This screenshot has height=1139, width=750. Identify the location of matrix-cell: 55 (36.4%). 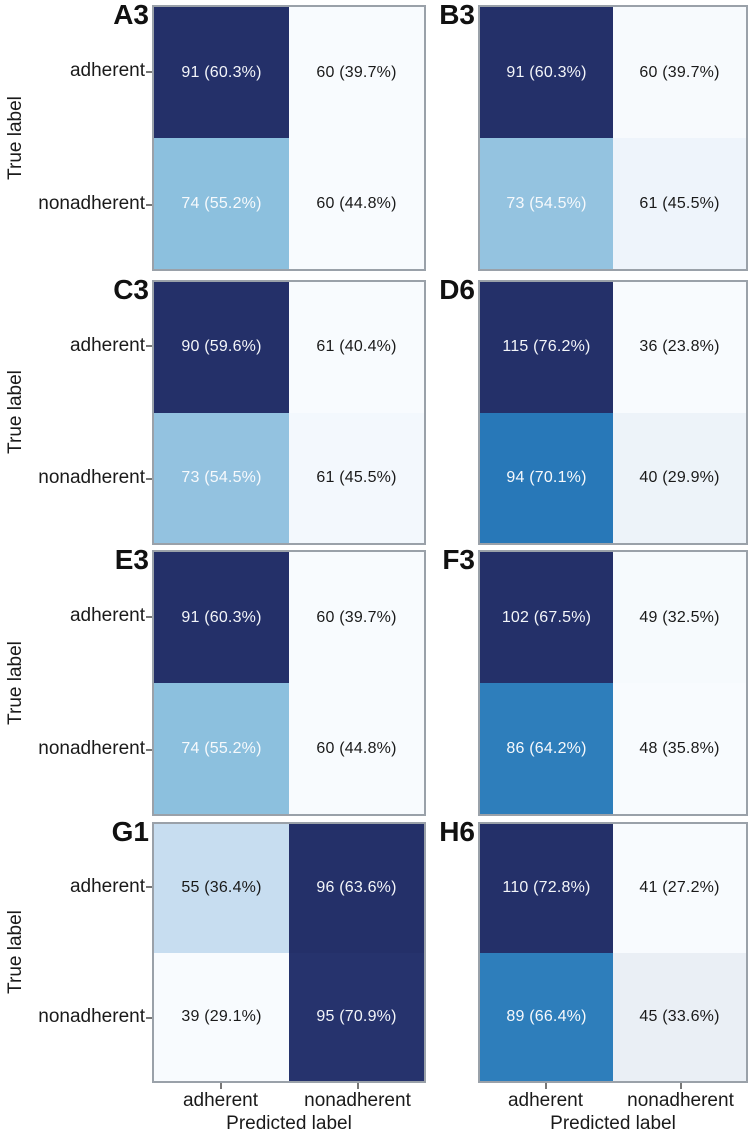
(221, 888).